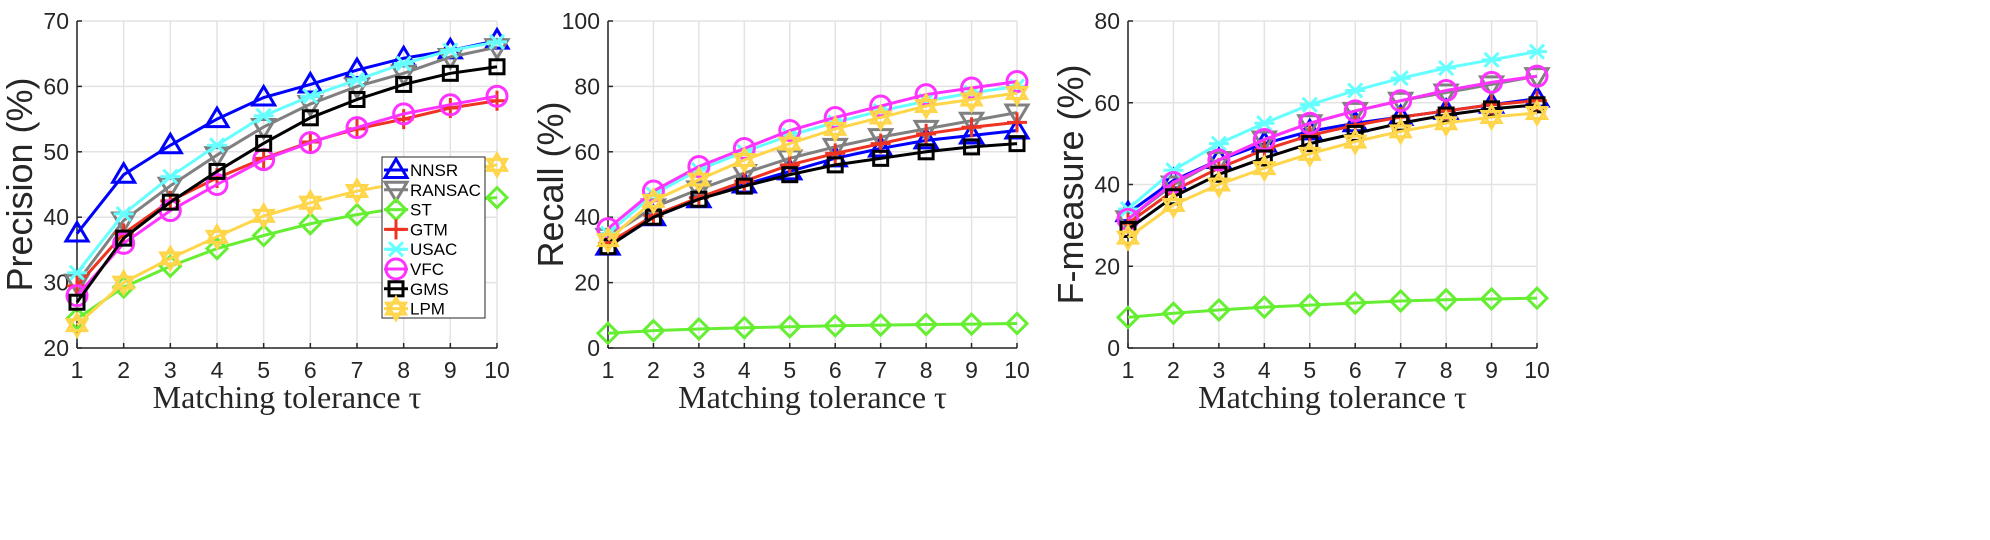 The width and height of the screenshot is (1990, 540). I want to click on y-axis-label: Recall (%), so click(550, 184).